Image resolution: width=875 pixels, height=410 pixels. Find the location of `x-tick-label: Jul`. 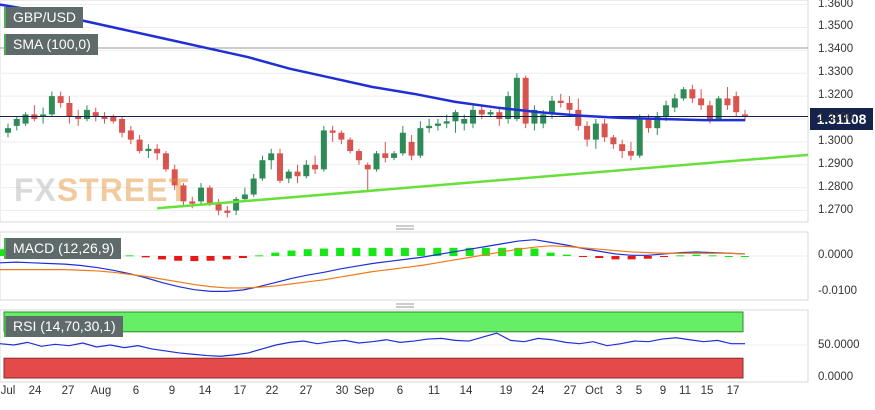

x-tick-label: Jul is located at coordinates (8, 391).